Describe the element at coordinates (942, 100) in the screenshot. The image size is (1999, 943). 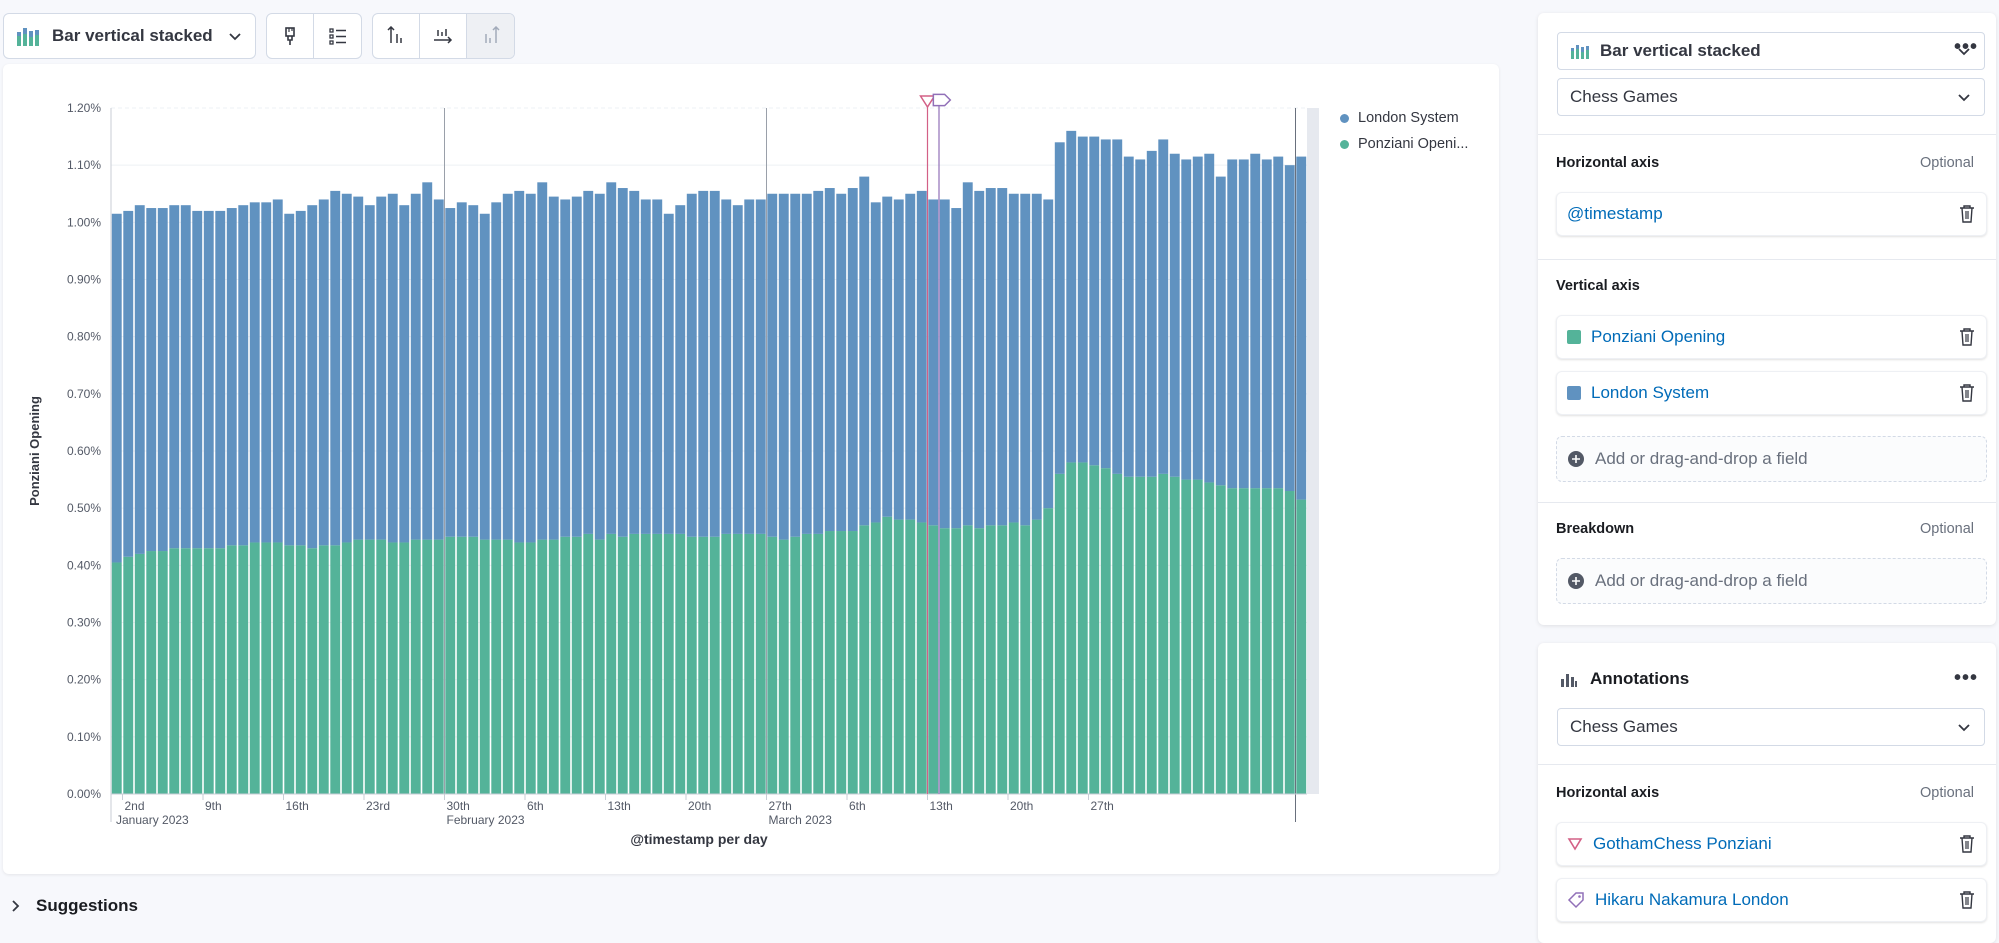
I see `annotation-tag-marker` at that location.